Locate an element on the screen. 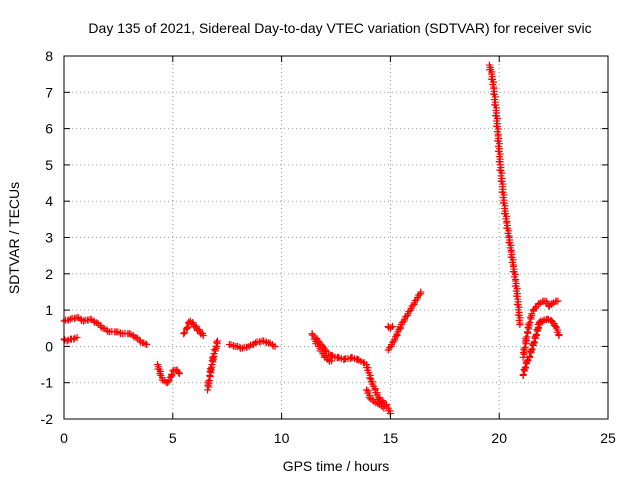 This screenshot has width=640, height=480. x-tick-label: 25 is located at coordinates (608, 438).